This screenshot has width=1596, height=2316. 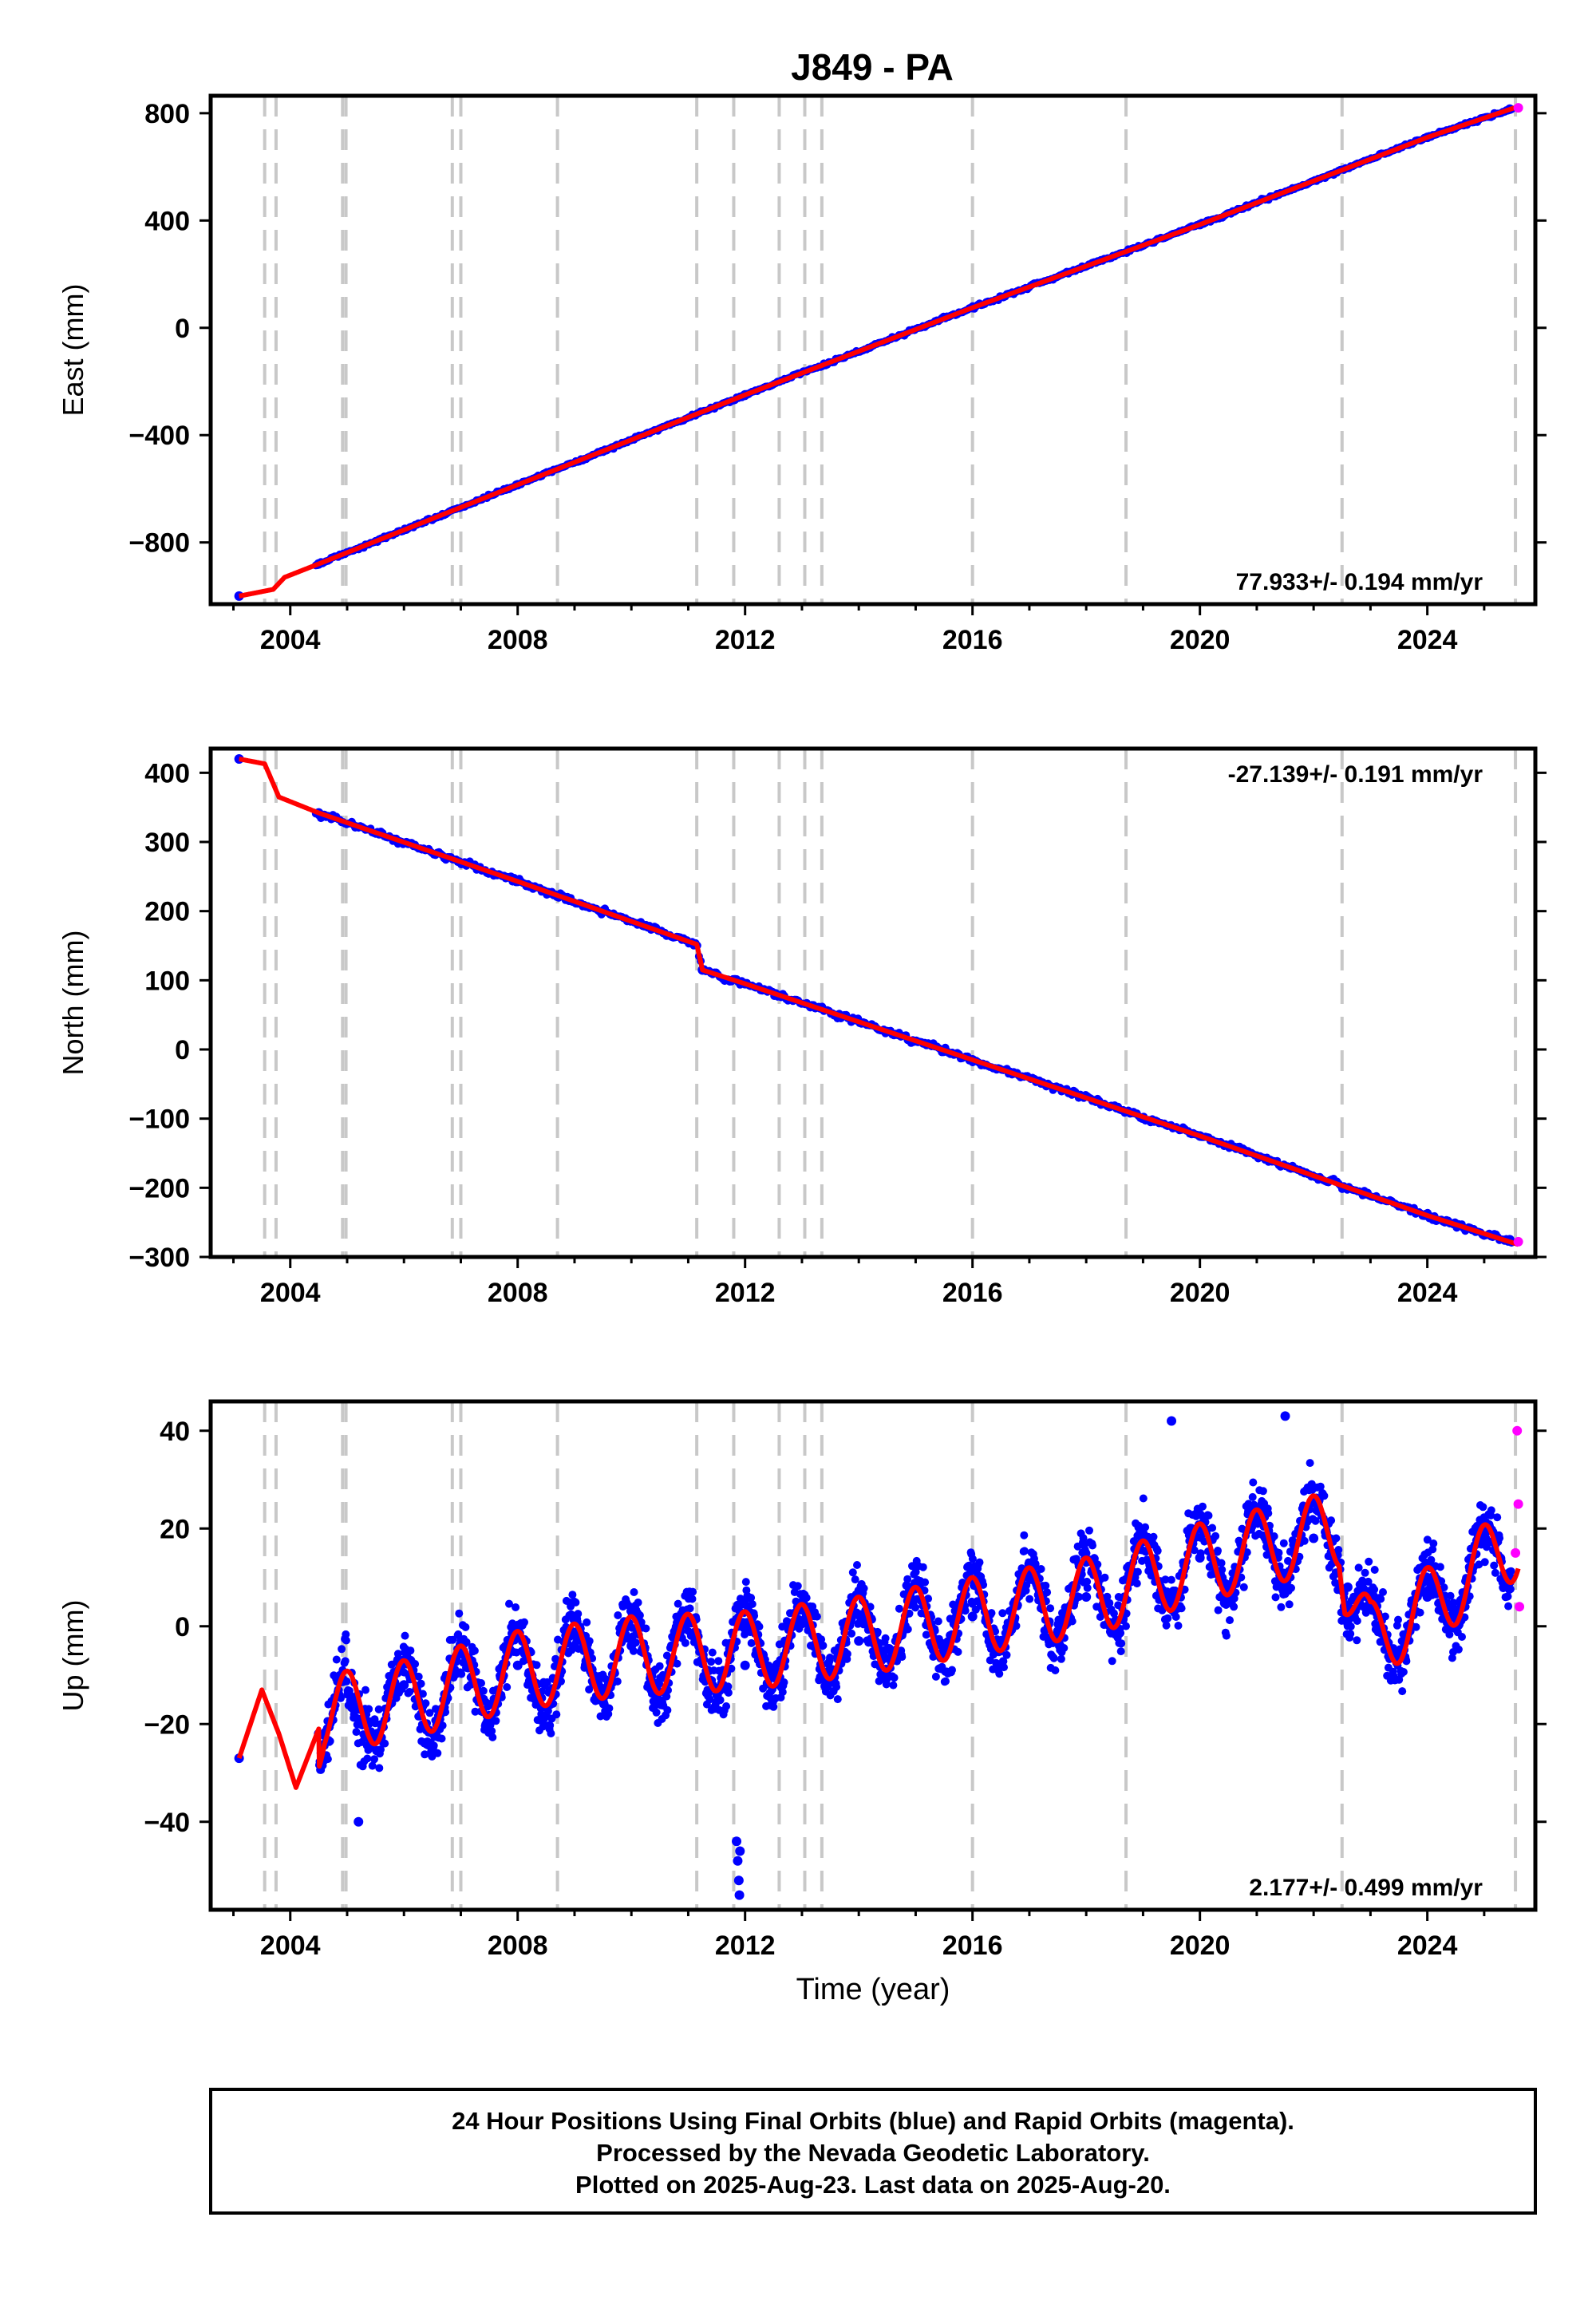 I want to click on up-x-axis-label: Time (year), so click(x=873, y=1989).